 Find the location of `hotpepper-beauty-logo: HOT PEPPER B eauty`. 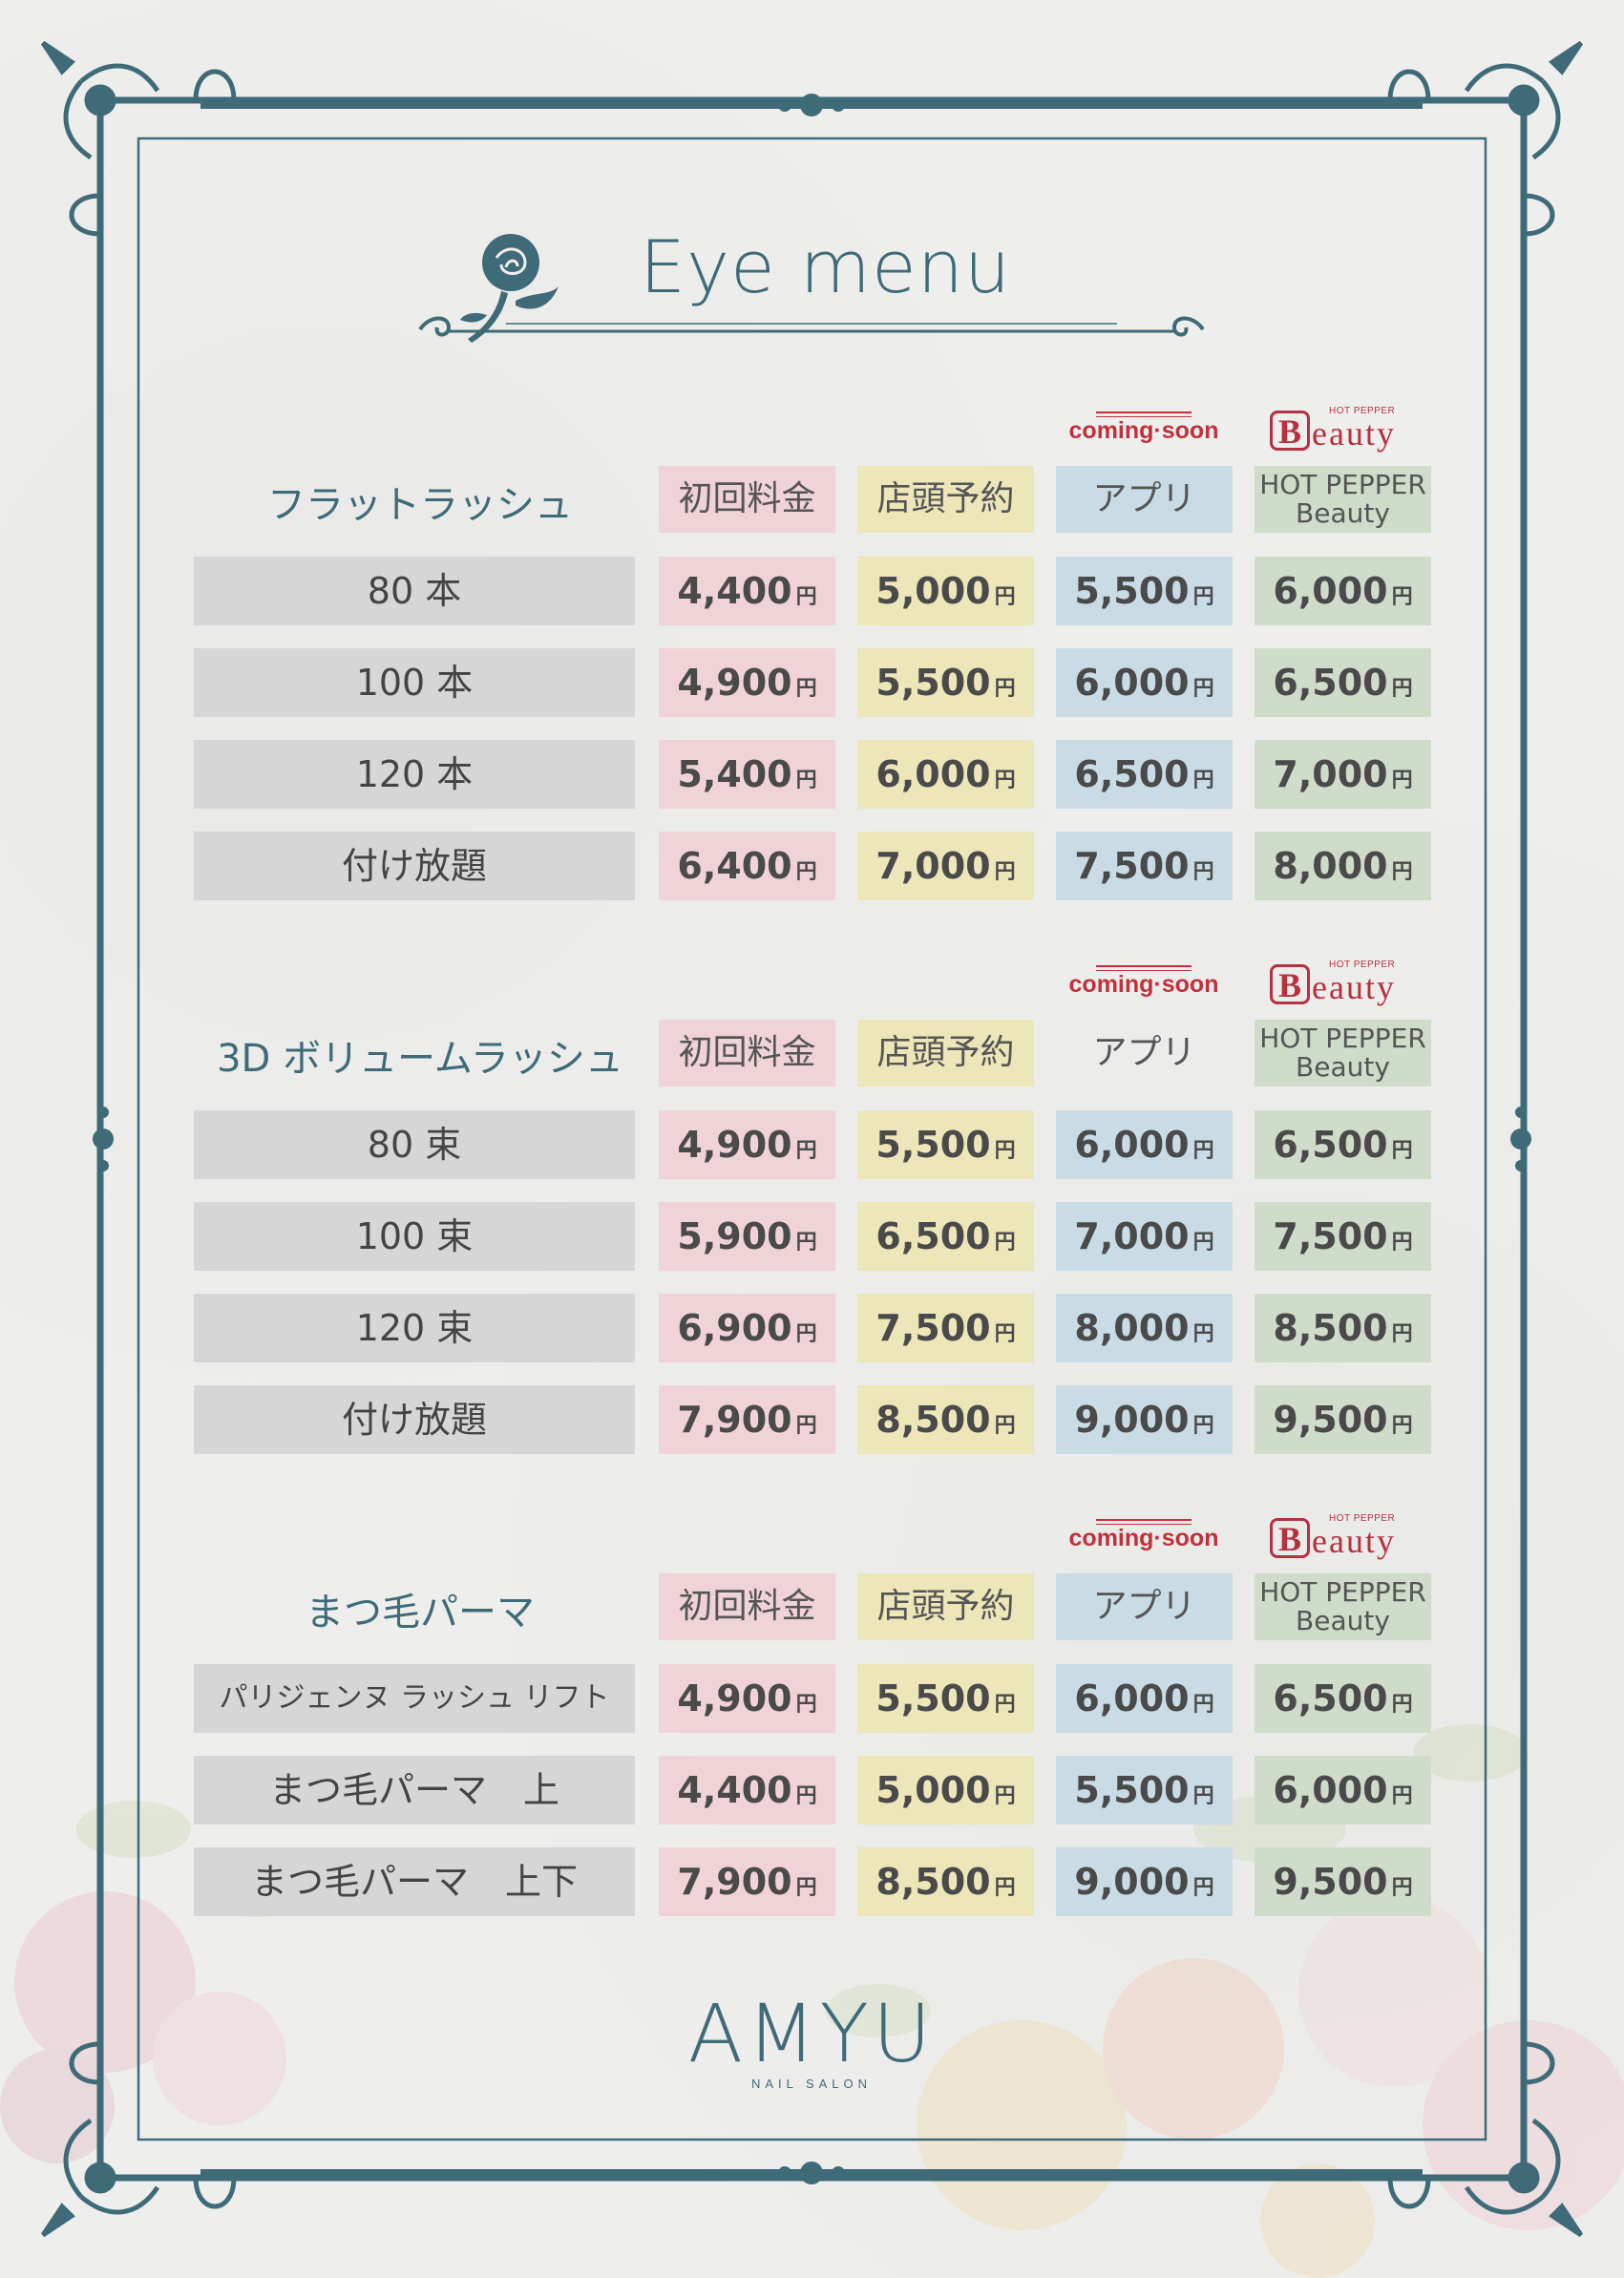

hotpepper-beauty-logo: HOT PEPPER B eauty is located at coordinates (1341, 983).